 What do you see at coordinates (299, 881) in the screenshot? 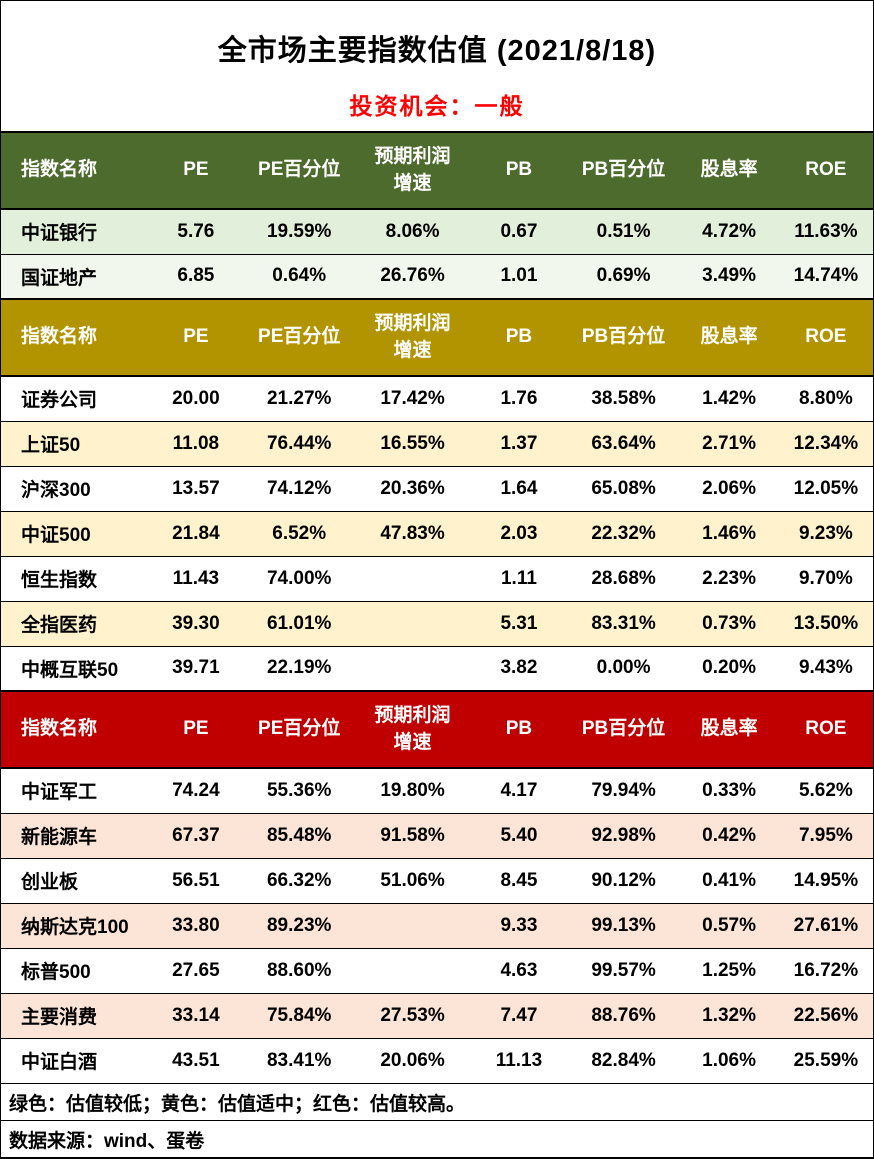
I see `value-cell: 66.32%` at bounding box center [299, 881].